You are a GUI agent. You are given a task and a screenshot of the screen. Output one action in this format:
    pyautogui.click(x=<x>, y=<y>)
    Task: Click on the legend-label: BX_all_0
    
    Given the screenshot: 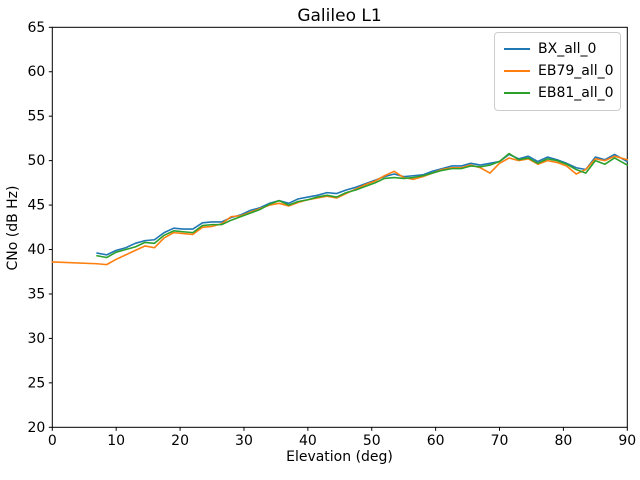 What is the action you would take?
    pyautogui.click(x=567, y=49)
    